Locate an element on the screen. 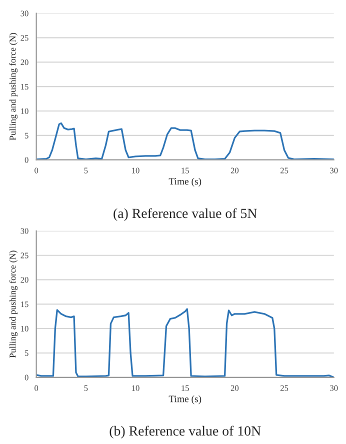  text: (a) Reference value of 5N is located at coordinates (185, 214).